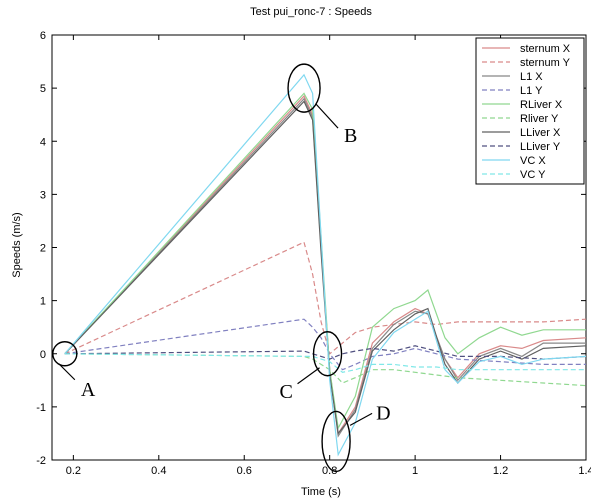 This screenshot has width=591, height=501. What do you see at coordinates (321, 492) in the screenshot?
I see `x-axis-title: Time (s)` at bounding box center [321, 492].